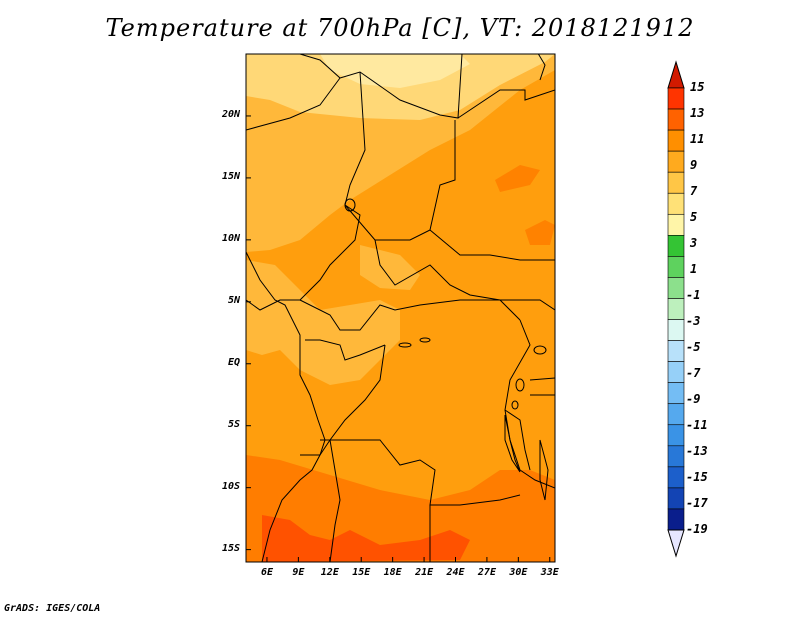 This screenshot has height=618, width=800. I want to click on lakes, so click(446, 349).